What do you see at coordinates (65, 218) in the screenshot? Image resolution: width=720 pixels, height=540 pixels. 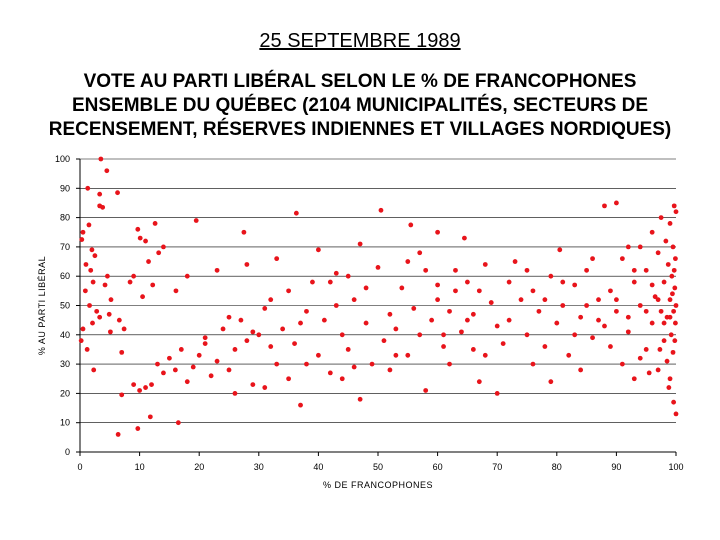 I see `y-tick-label: 80` at bounding box center [65, 218].